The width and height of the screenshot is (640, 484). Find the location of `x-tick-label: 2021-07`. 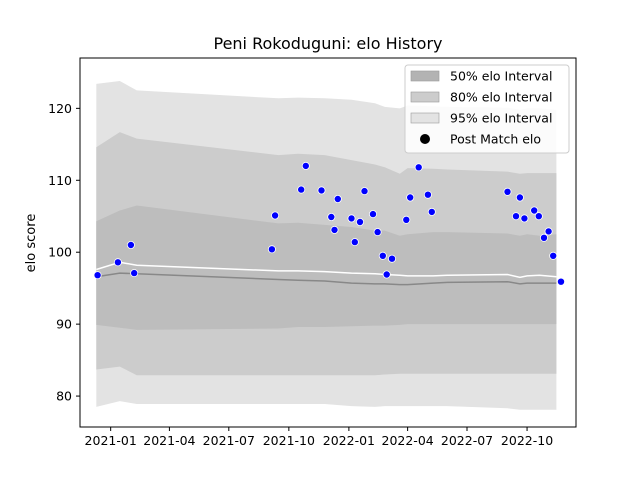

x-tick-label: 2021-07 is located at coordinates (229, 440).